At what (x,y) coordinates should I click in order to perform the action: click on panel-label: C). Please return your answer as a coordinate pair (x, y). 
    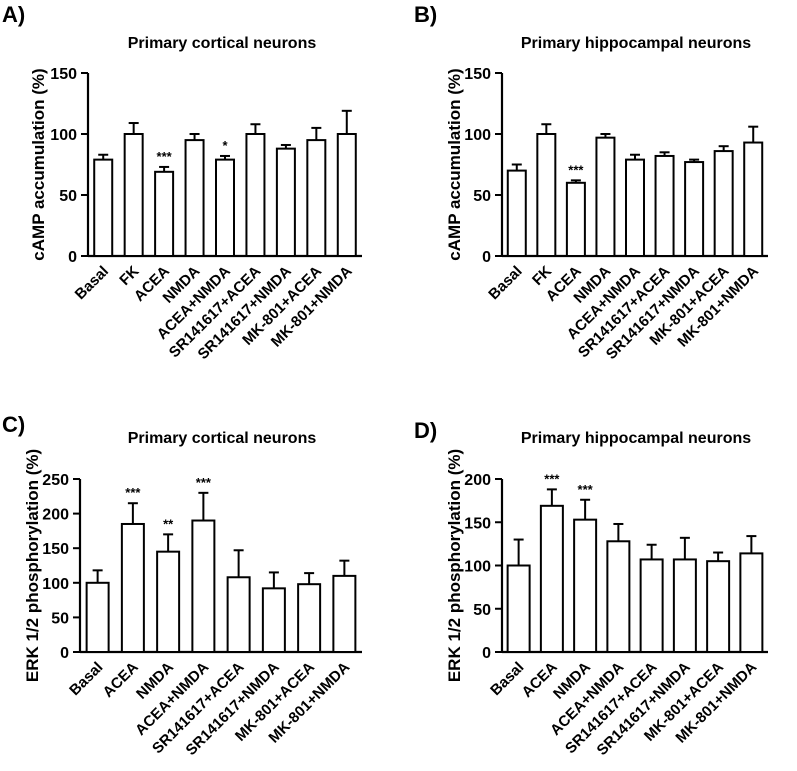
    Looking at the image, I should click on (13, 424).